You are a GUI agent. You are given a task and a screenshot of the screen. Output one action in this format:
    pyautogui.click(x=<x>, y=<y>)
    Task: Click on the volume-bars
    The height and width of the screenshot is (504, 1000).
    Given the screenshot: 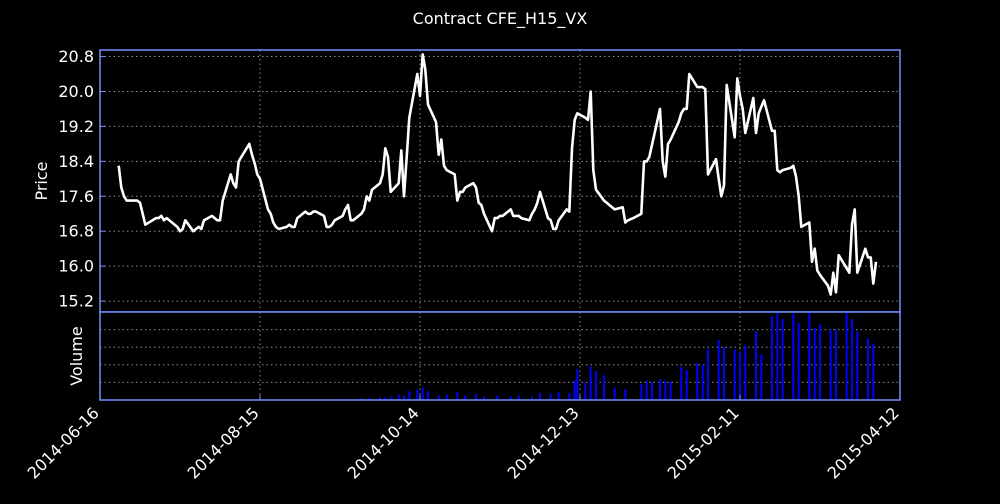 What is the action you would take?
    pyautogui.click(x=608, y=356)
    